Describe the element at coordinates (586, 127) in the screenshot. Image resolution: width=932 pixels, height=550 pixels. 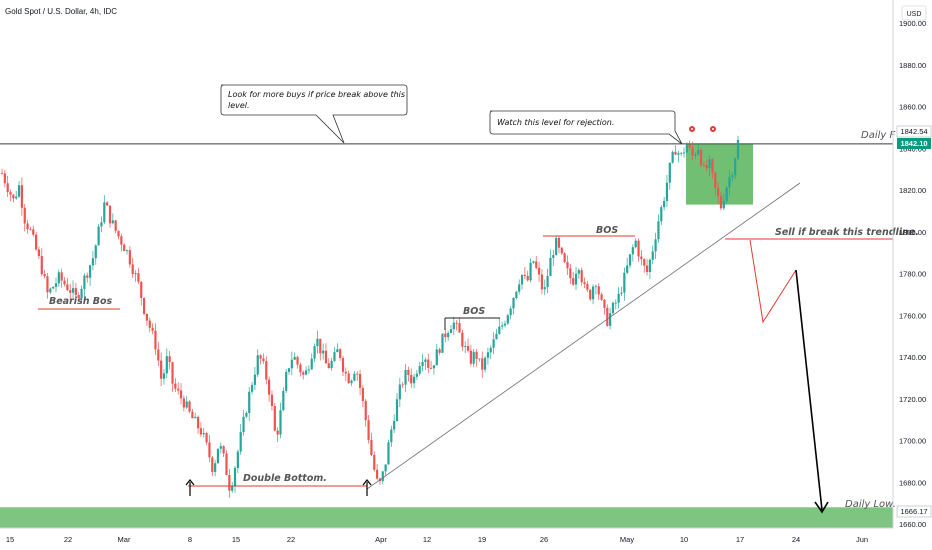
I see `rejection-callout: Watch this level for rejection.` at that location.